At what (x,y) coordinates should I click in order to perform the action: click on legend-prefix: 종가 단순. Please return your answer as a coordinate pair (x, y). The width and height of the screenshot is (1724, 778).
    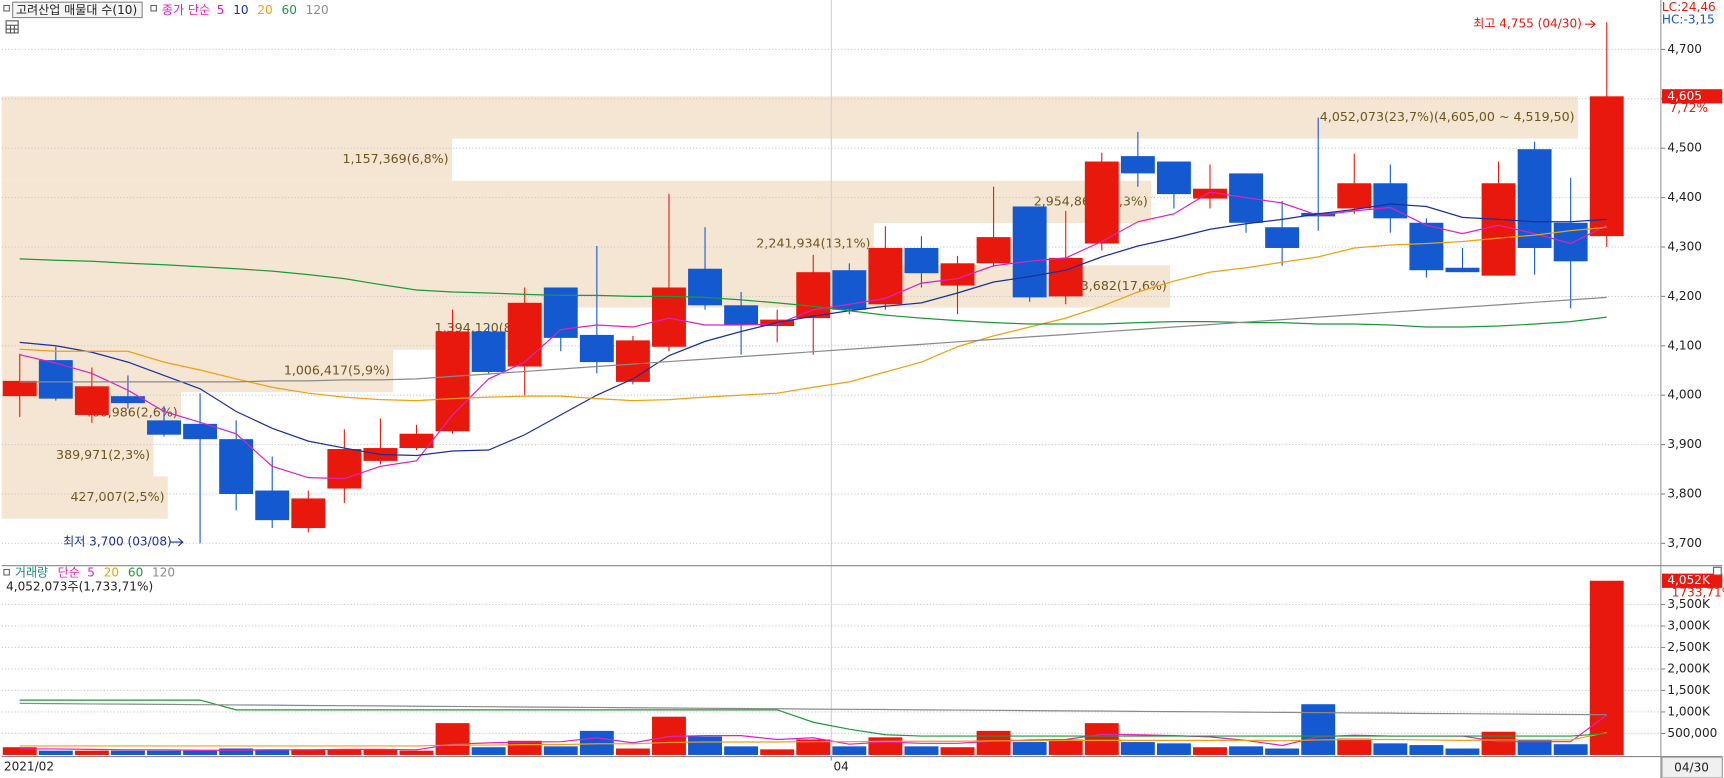
    Looking at the image, I should click on (186, 10).